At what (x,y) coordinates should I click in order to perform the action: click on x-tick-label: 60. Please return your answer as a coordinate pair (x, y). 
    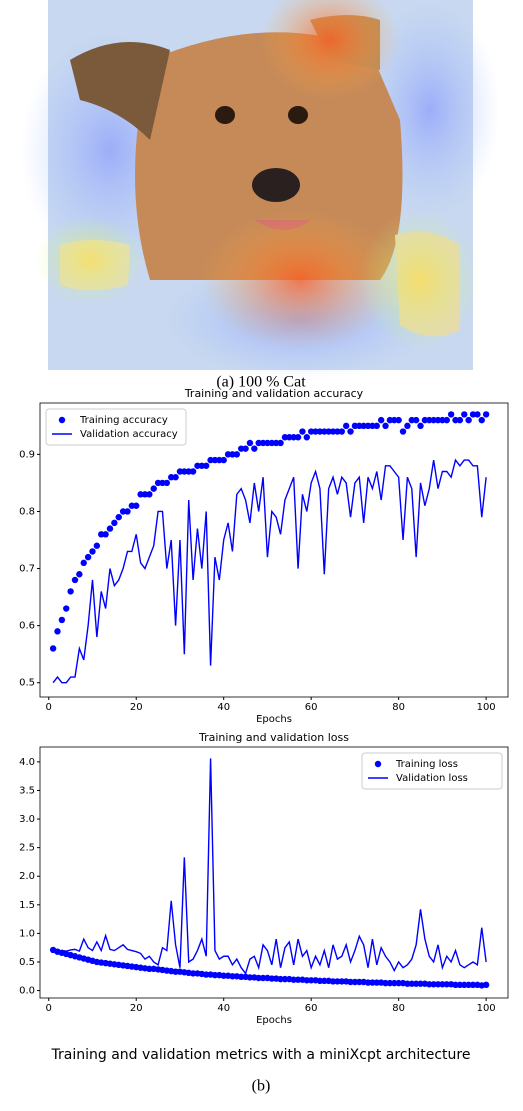
    Looking at the image, I should click on (311, 707).